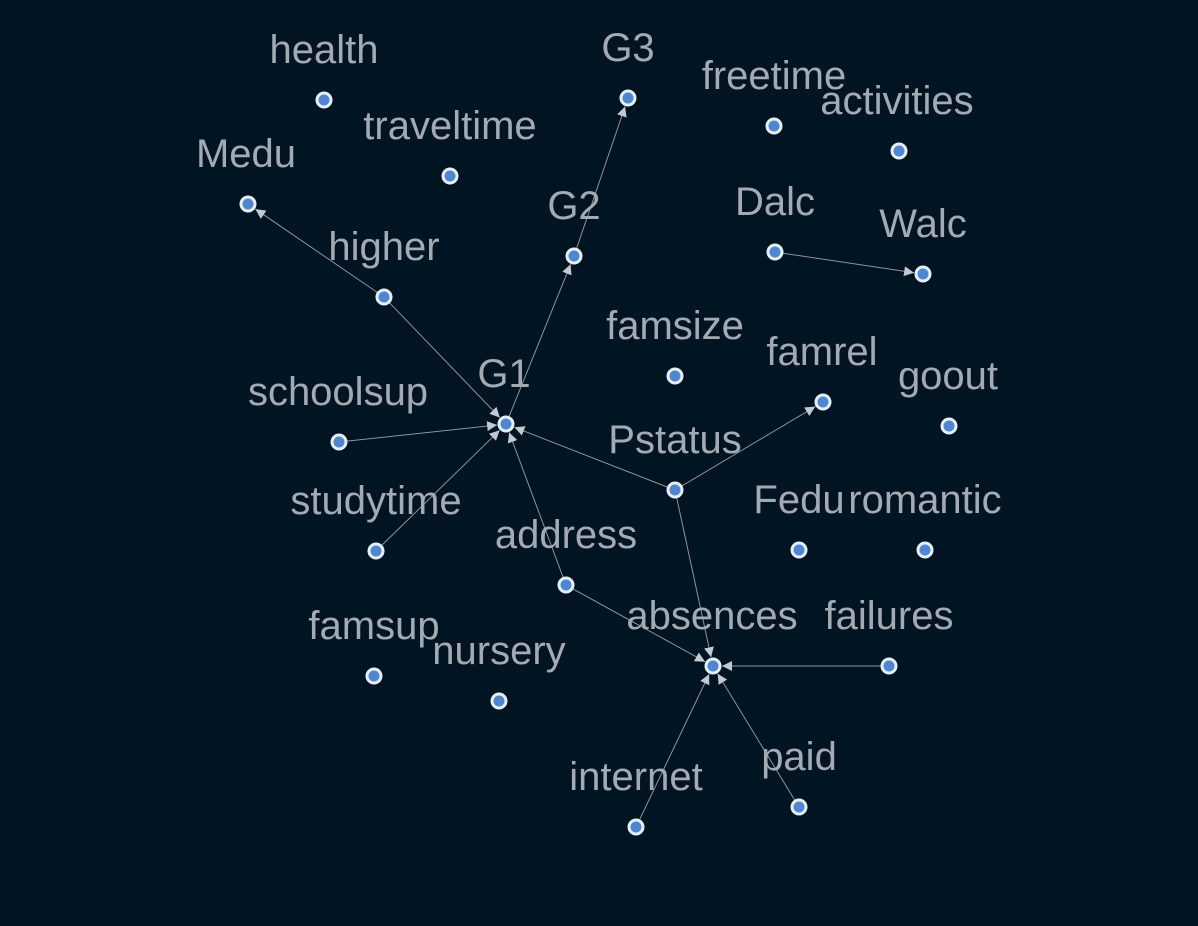 The width and height of the screenshot is (1198, 926). Describe the element at coordinates (535, 505) in the screenshot. I see `edge-address-to-g1` at that location.